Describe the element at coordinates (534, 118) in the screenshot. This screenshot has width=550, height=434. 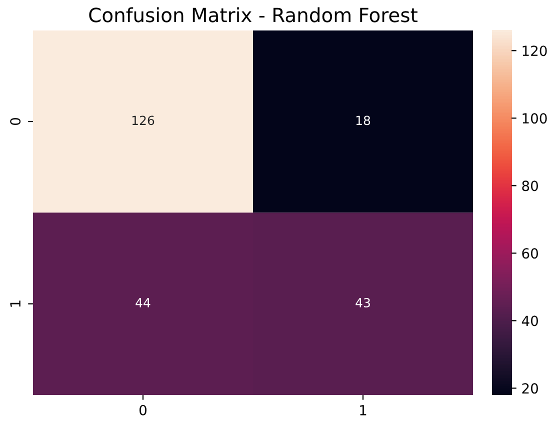
I see `color-bar-label: 100` at that location.